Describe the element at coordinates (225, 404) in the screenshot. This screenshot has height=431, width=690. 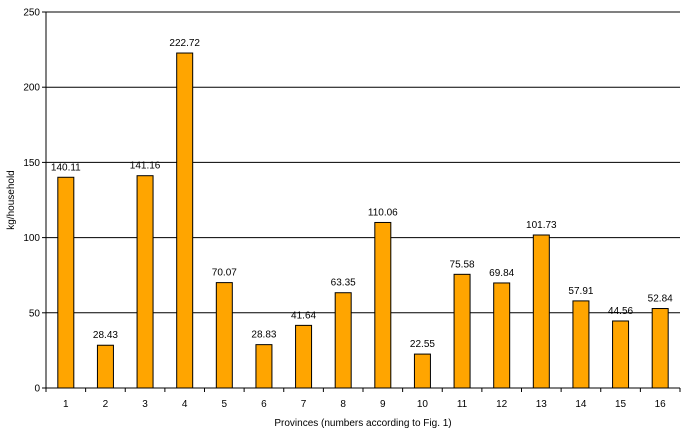
I see `x-tick-label: 5` at that location.